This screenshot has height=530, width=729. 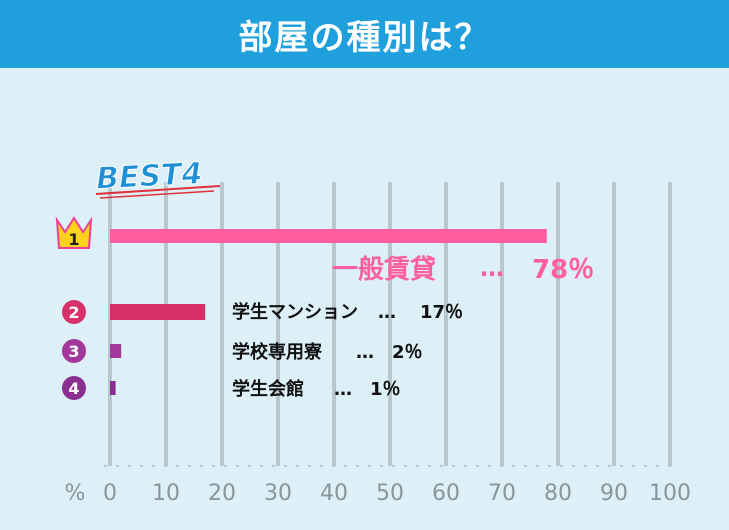 I want to click on value-label-4: 1％, so click(x=385, y=389).